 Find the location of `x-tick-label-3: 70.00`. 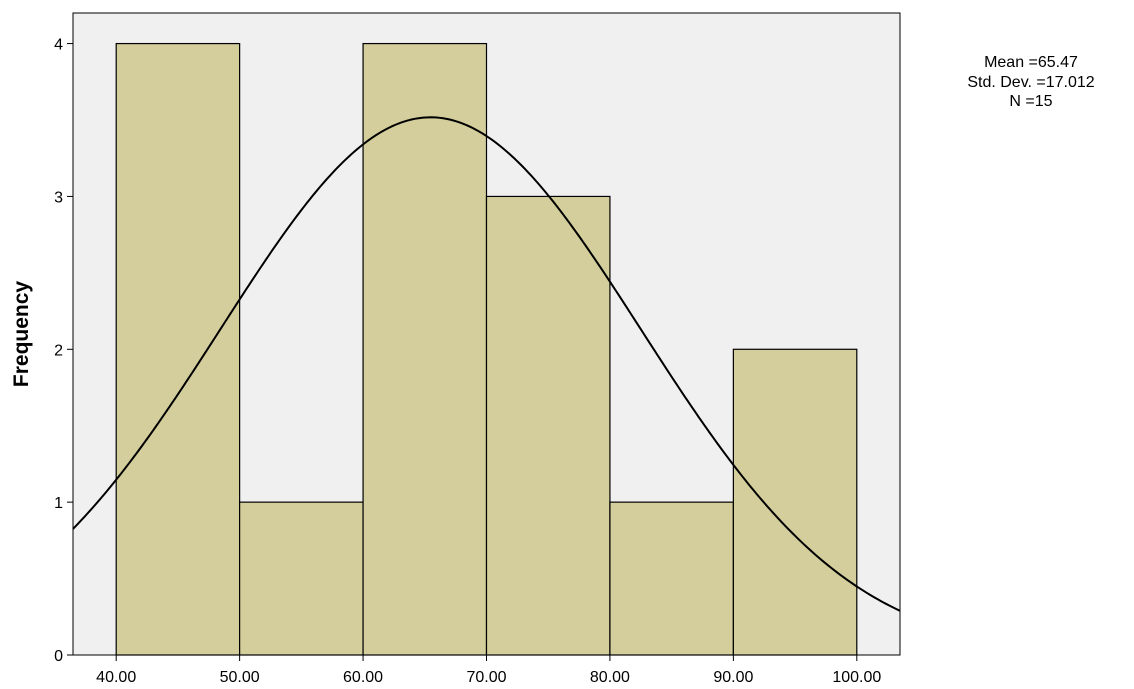

x-tick-label-3: 70.00 is located at coordinates (486, 677).